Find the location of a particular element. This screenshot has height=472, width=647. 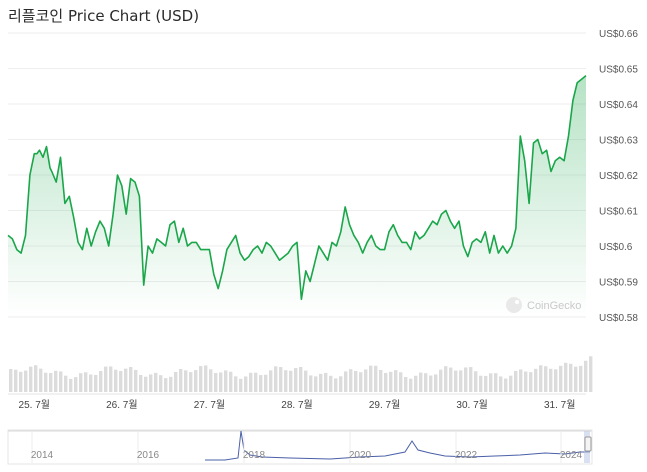

x-tick-label: 26. 7월 is located at coordinates (121, 405).